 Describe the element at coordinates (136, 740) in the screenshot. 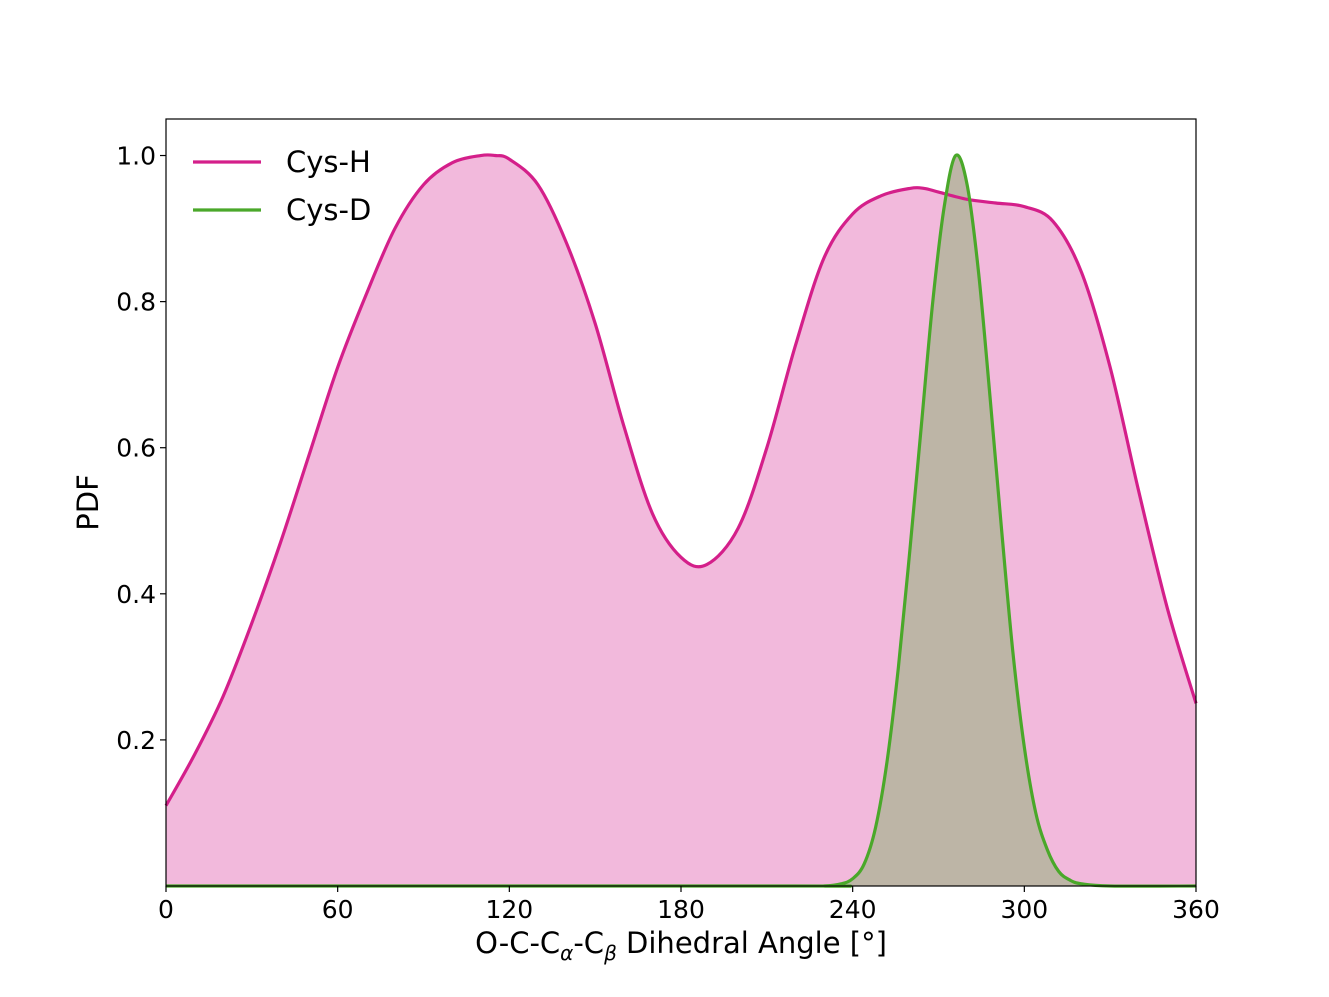

I see `y-tick-label: 0.2` at that location.